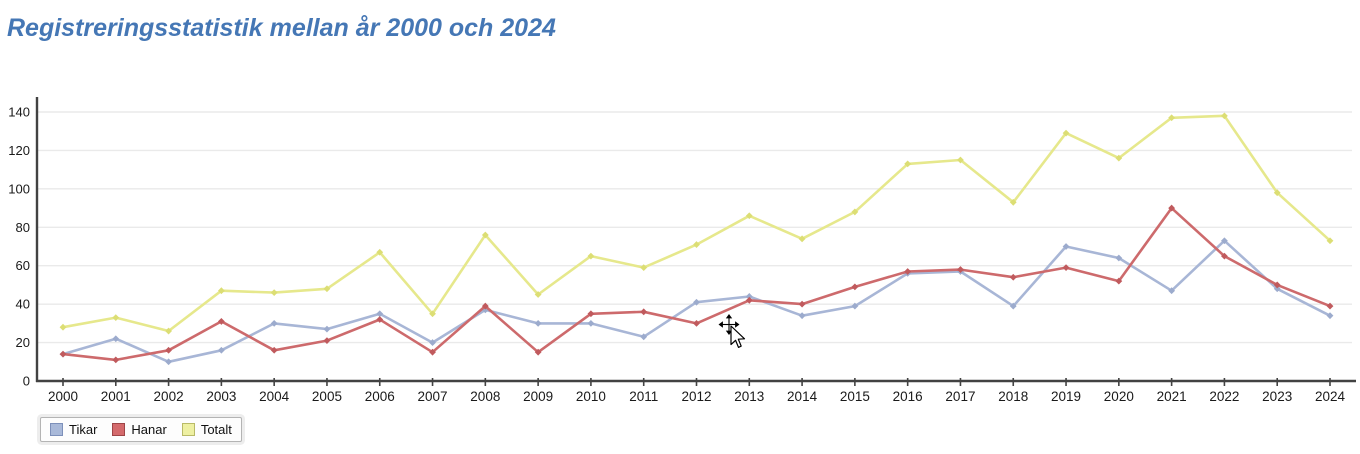 The height and width of the screenshot is (454, 1360). Describe the element at coordinates (643, 396) in the screenshot. I see `x-axis-tick-label: 2011` at that location.